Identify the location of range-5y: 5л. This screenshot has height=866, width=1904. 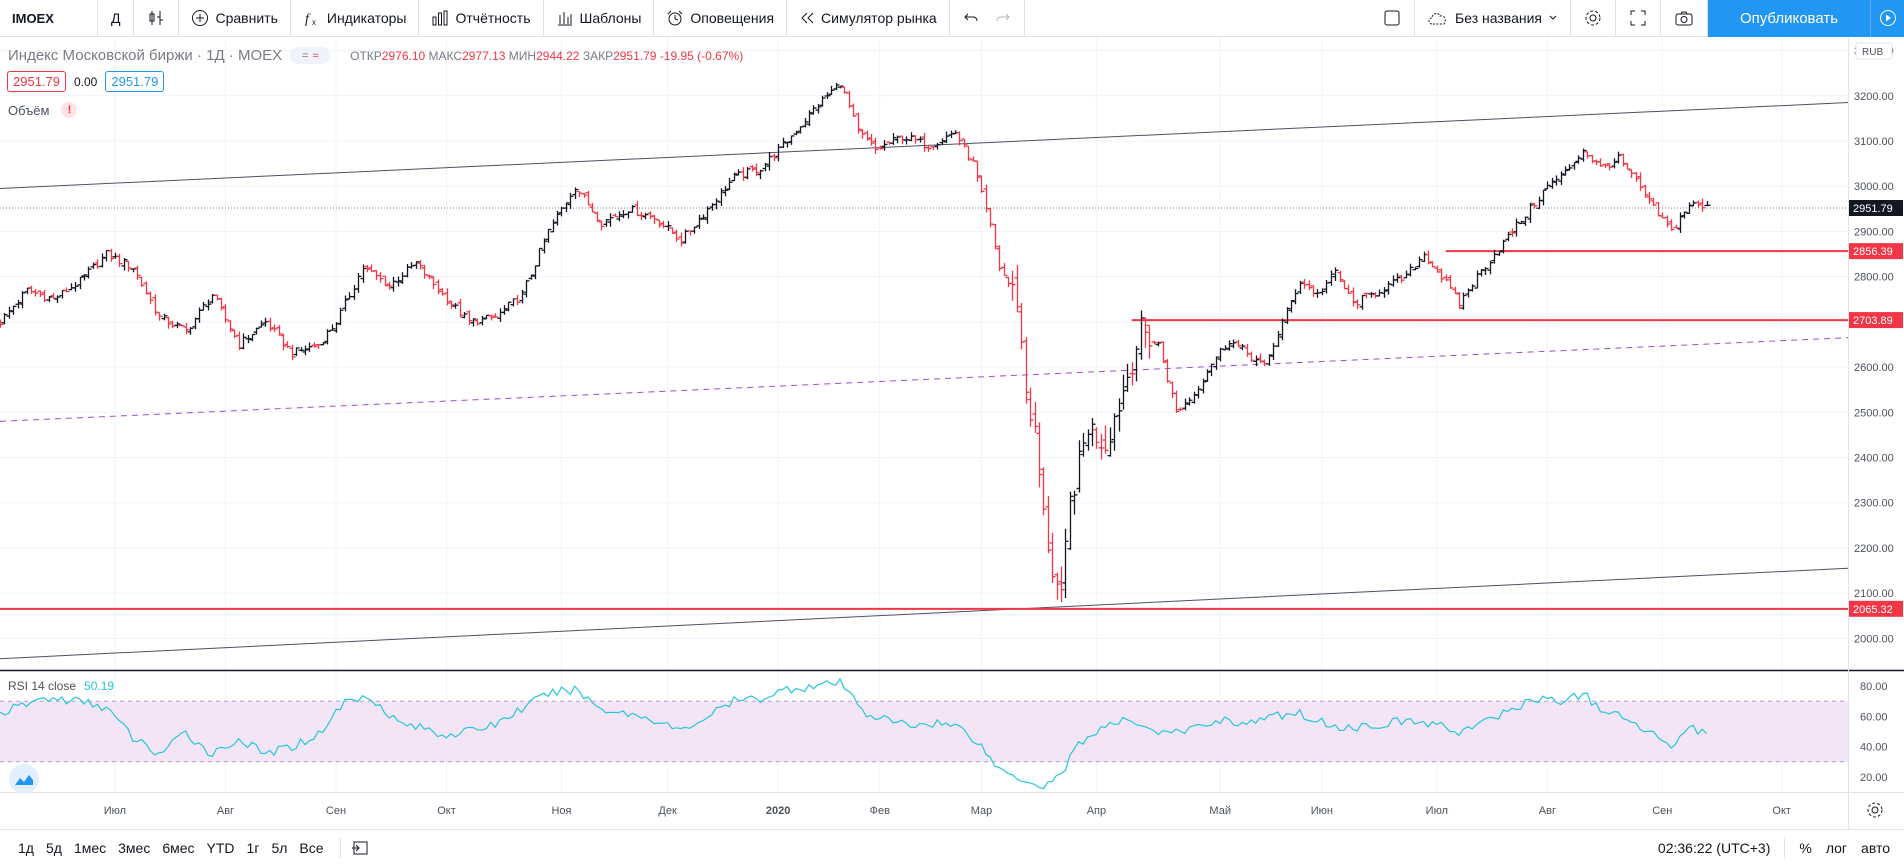
(279, 848).